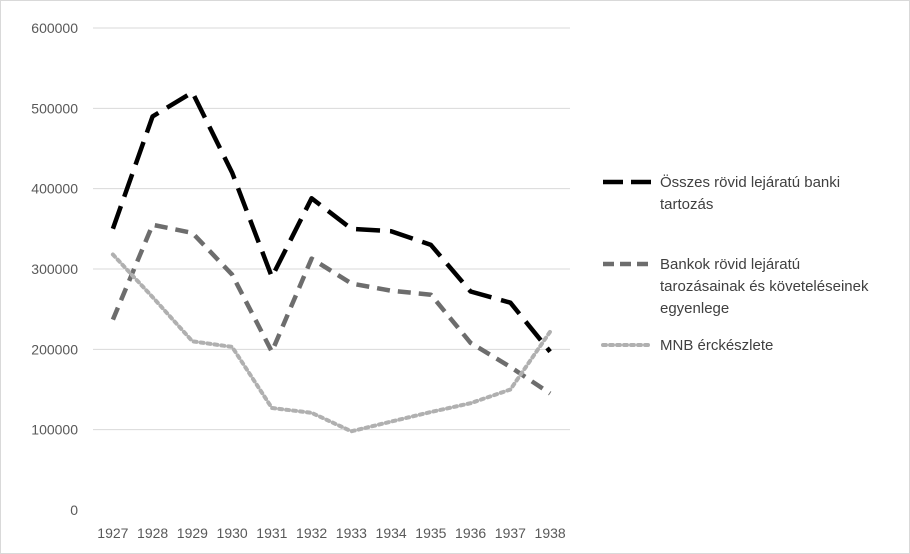 The image size is (910, 554). What do you see at coordinates (54, 28) in the screenshot?
I see `y-tick-label: 600000` at bounding box center [54, 28].